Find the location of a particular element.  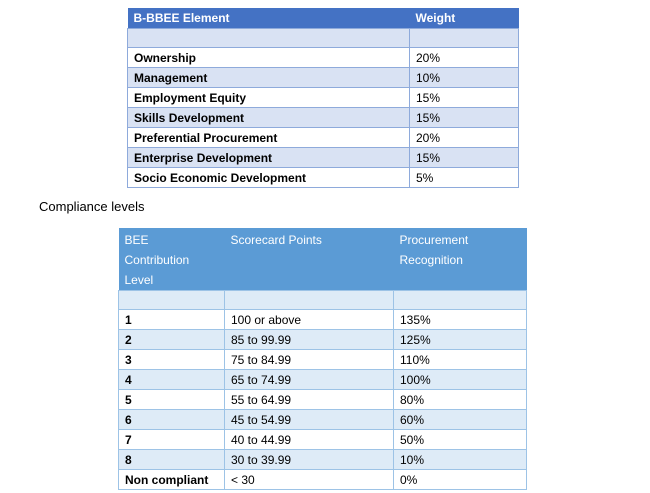

table-row: 6 45 to 54.99 60% is located at coordinates (322, 419).